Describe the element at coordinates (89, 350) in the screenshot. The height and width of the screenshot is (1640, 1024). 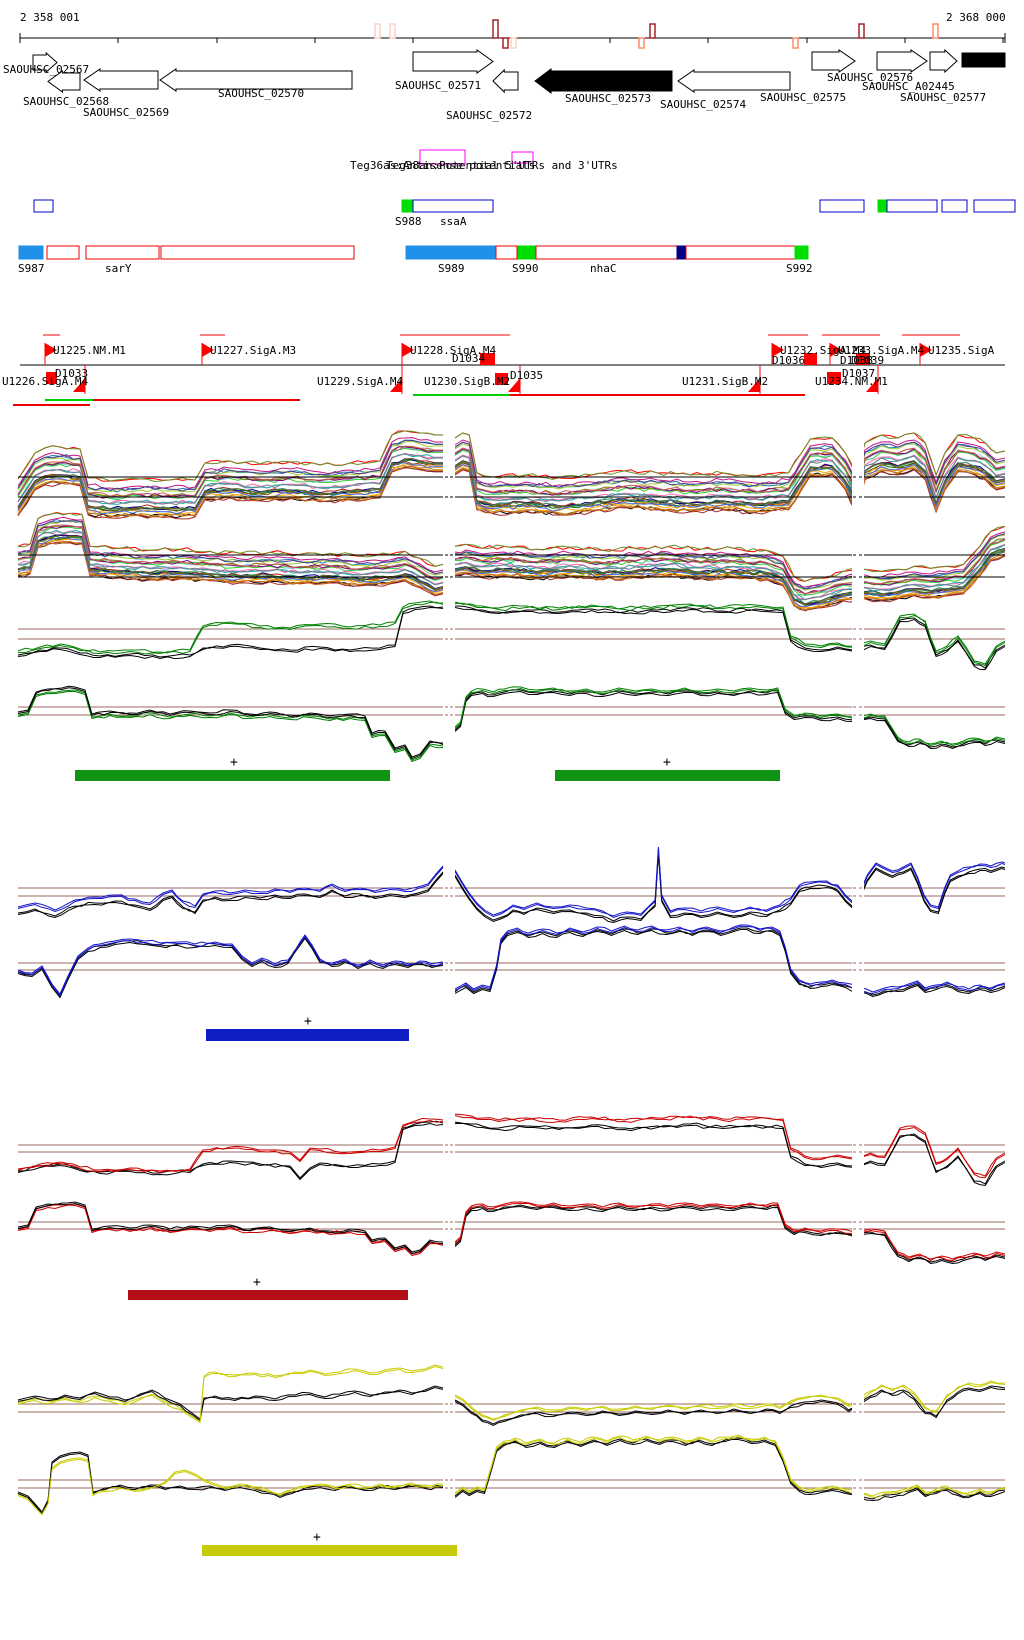
I see `tss-label-U1225.NM.M1: U1225.NM.M1` at that location.